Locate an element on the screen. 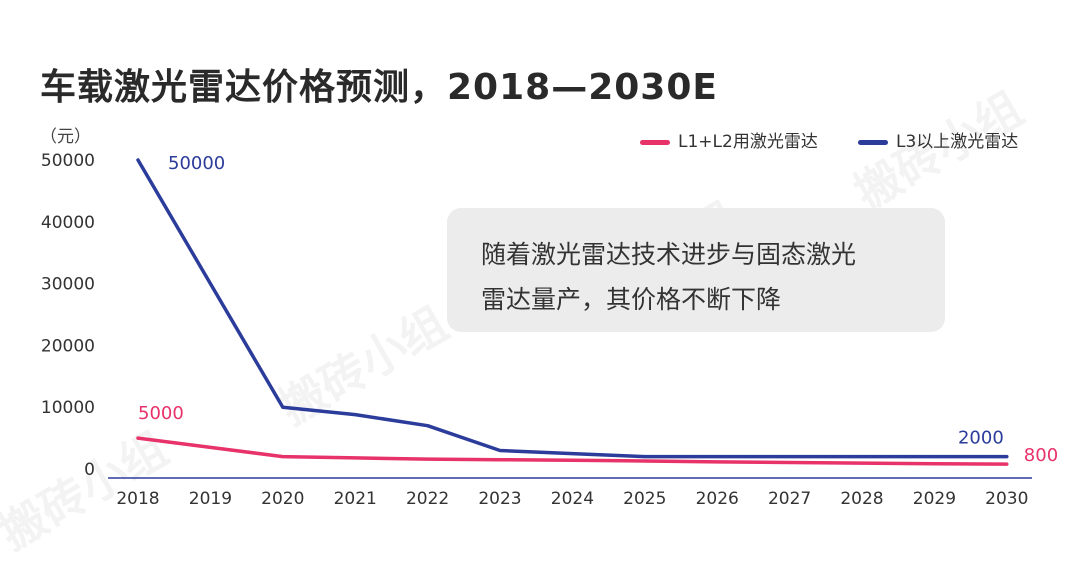 The height and width of the screenshot is (563, 1080). y-tick-label: 10000 is located at coordinates (68, 408).